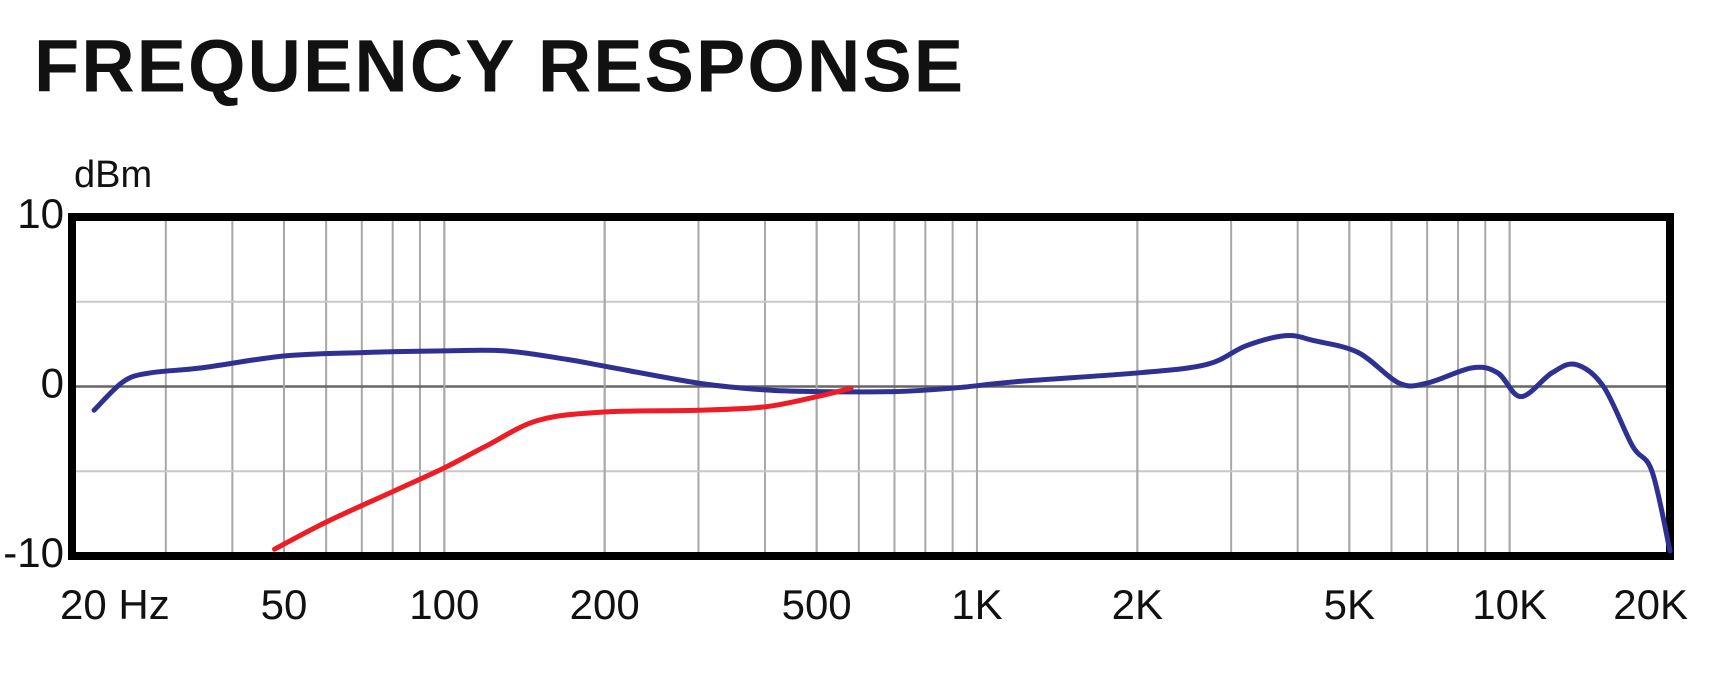 Image resolution: width=1717 pixels, height=677 pixels. Describe the element at coordinates (817, 604) in the screenshot. I see `x-tick-label: 500` at that location.